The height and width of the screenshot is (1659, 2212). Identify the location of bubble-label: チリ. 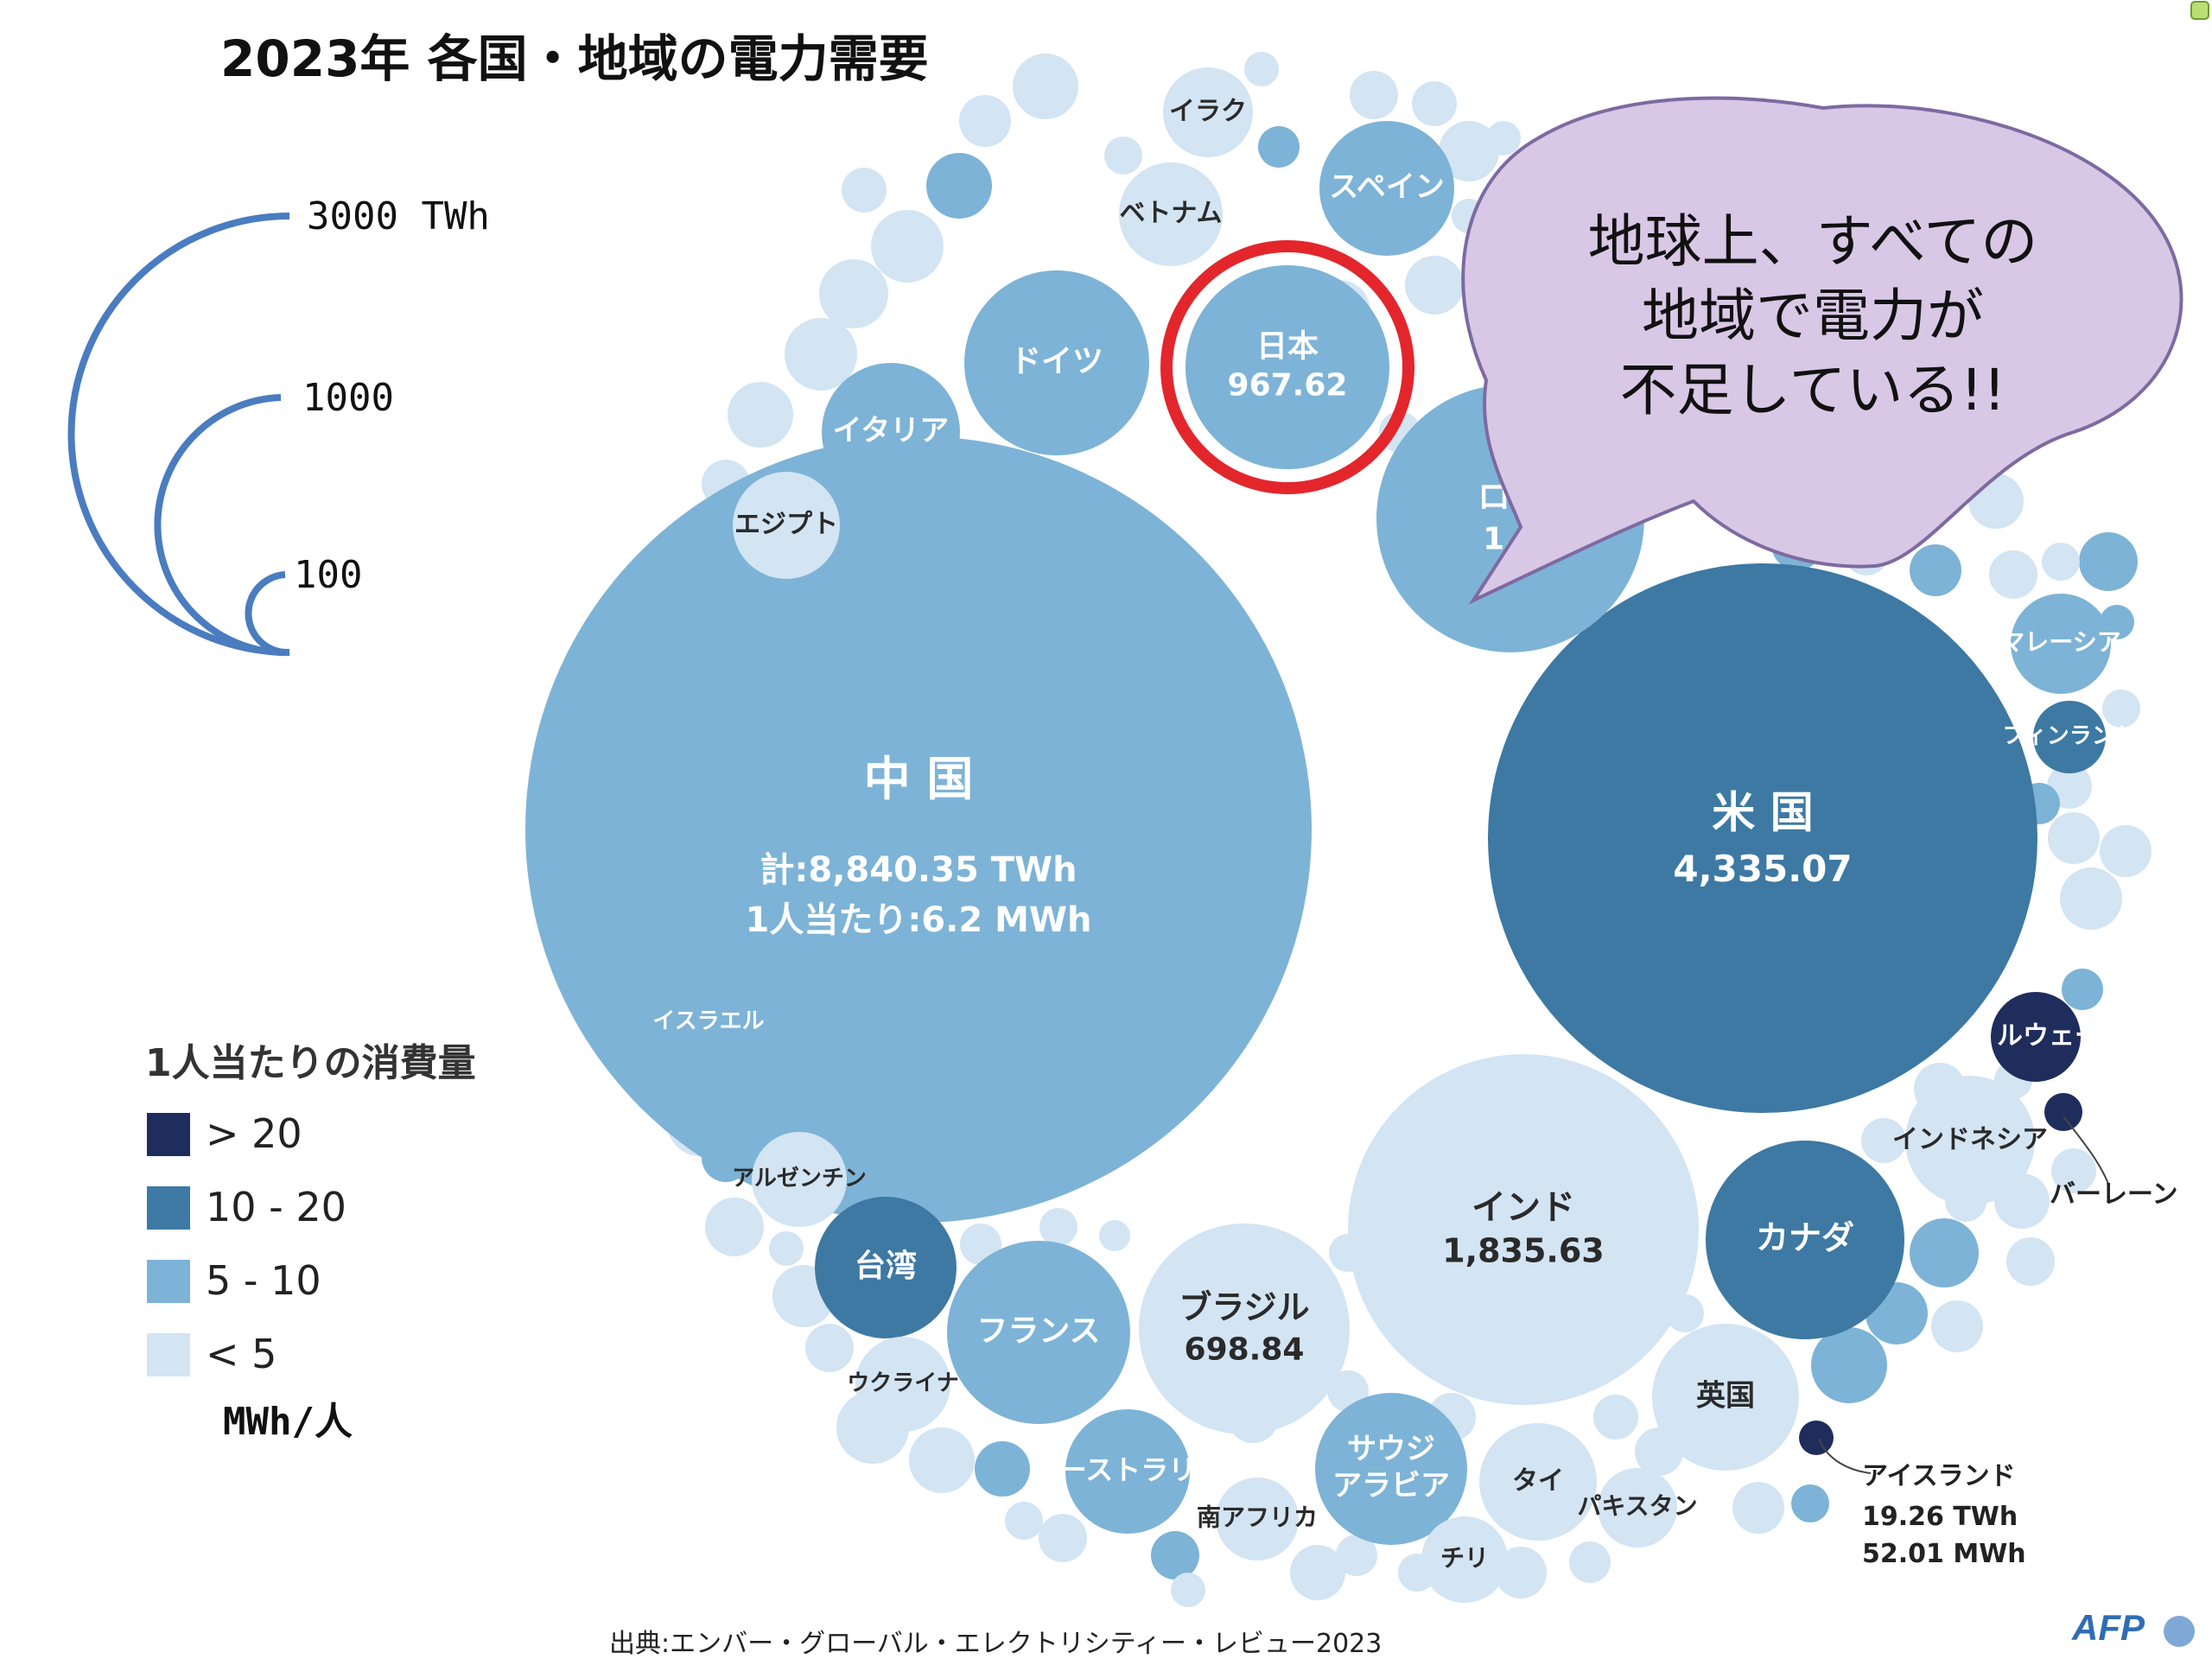
(1464, 1558).